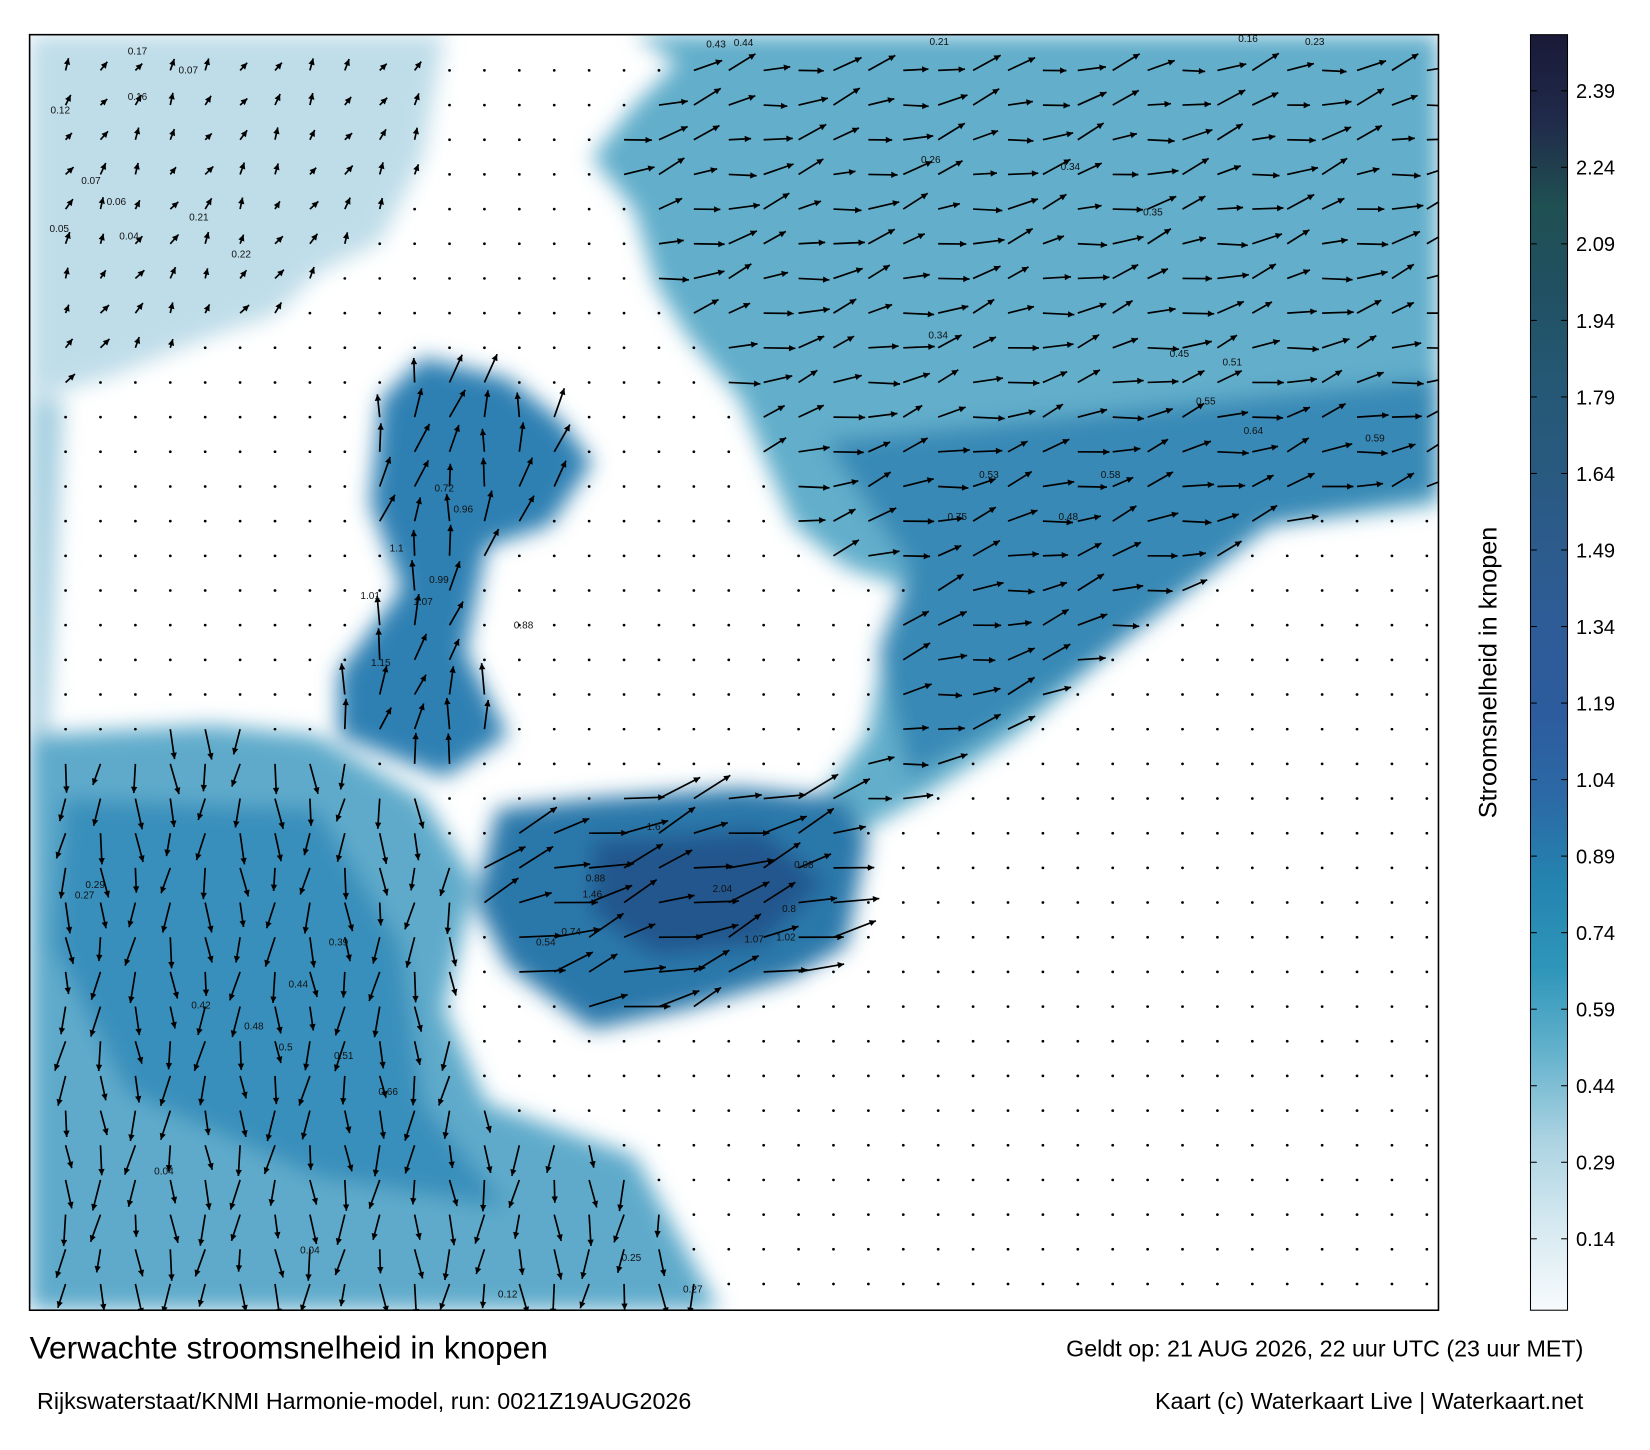 This screenshot has height=1450, width=1650. Describe the element at coordinates (1595, 322) in the screenshot. I see `colorbar-tick-label: 1.94` at that location.